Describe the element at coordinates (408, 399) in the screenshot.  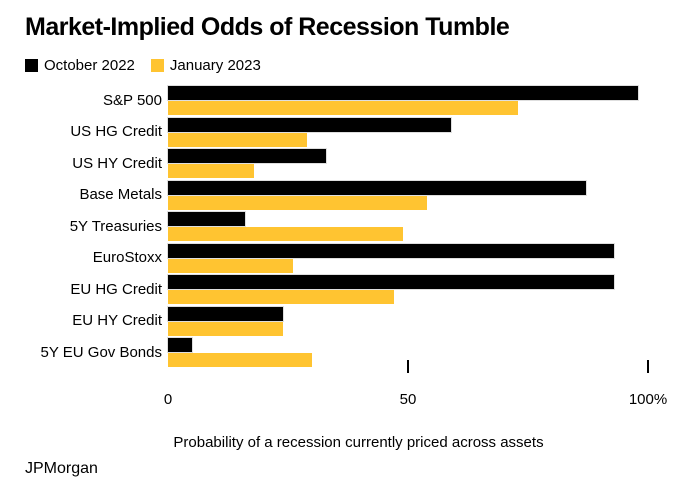
I see `x-tick-label: 50` at that location.